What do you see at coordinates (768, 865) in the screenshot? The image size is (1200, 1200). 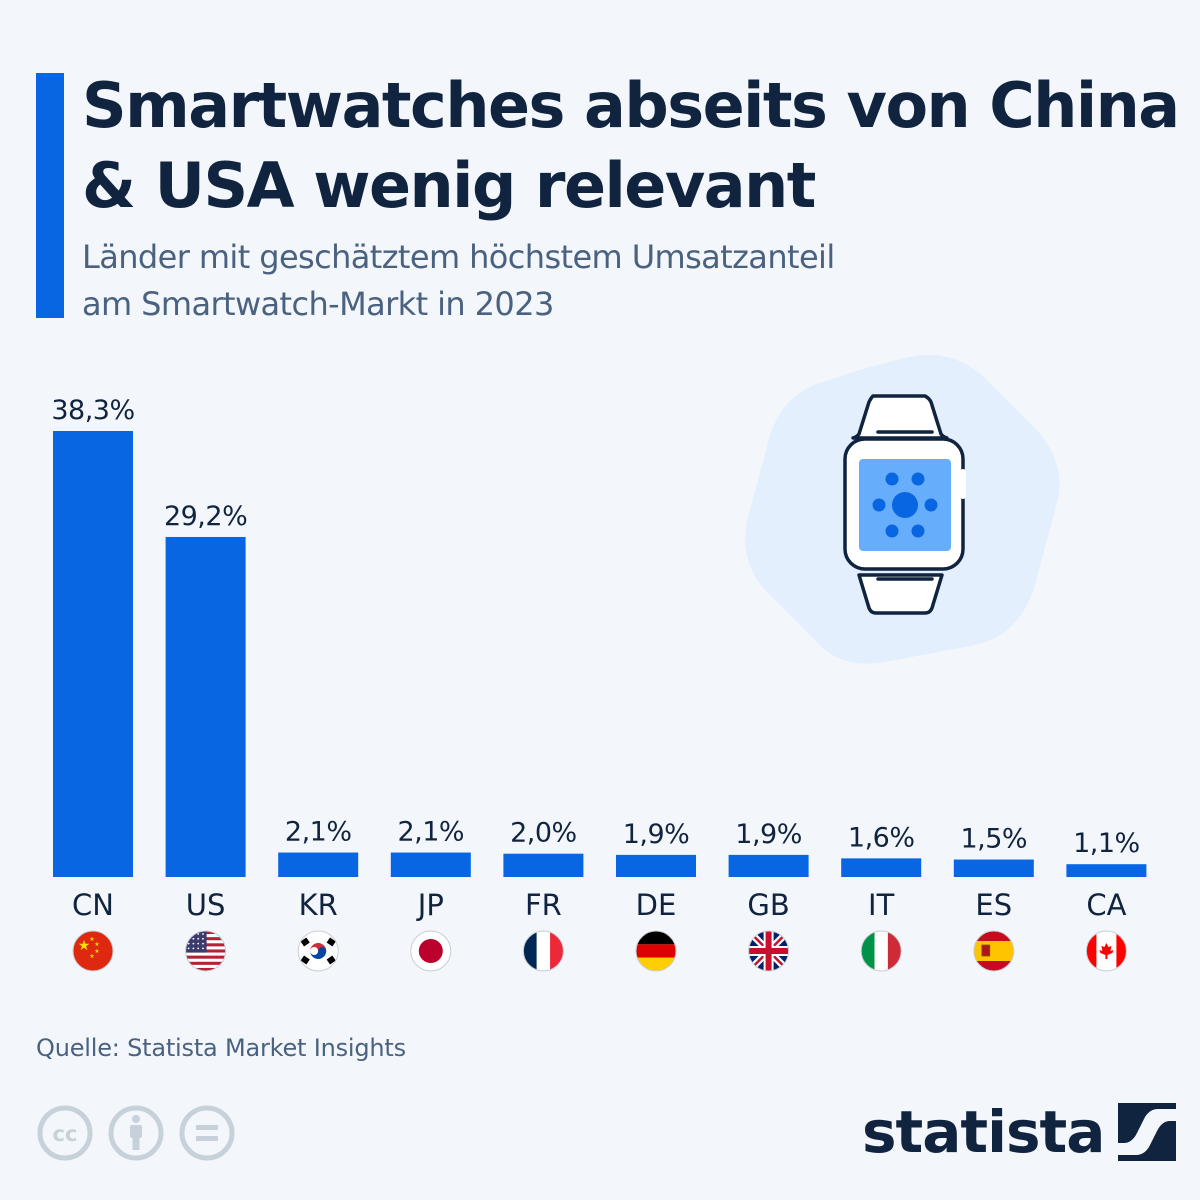 I see `bar-gb` at bounding box center [768, 865].